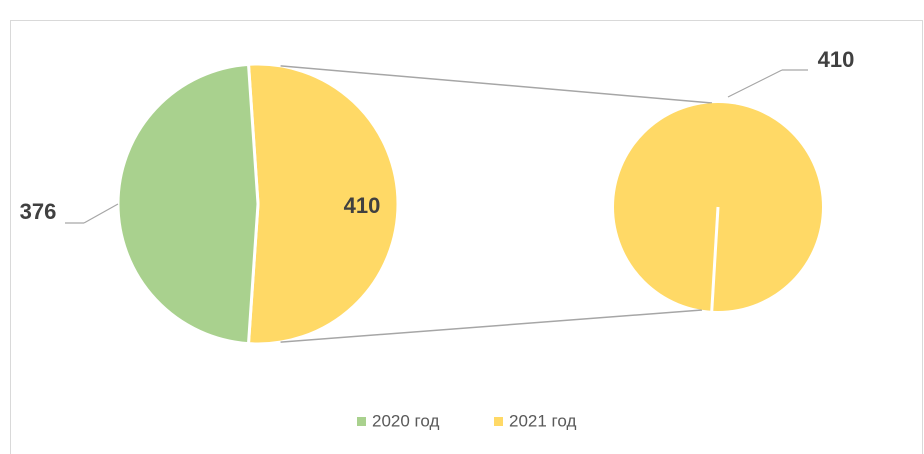 Image resolution: width=924 pixels, height=454 pixels. I want to click on data-label: 376, so click(38, 211).